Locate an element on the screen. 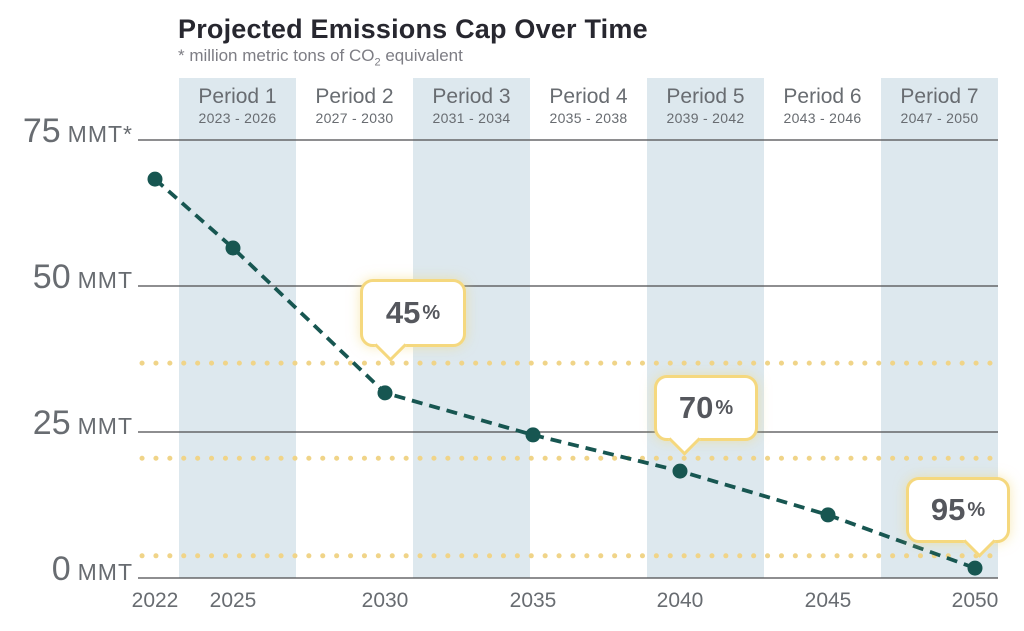 This screenshot has width=1024, height=631. x-tick-2035: 2035 is located at coordinates (533, 600).